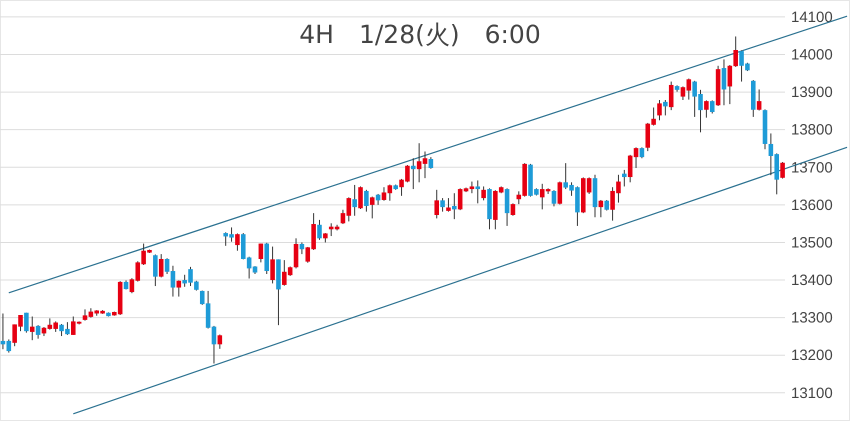 The image size is (850, 421). Describe the element at coordinates (812, 17) in the screenshot. I see `y-tick-label: 14100` at that location.